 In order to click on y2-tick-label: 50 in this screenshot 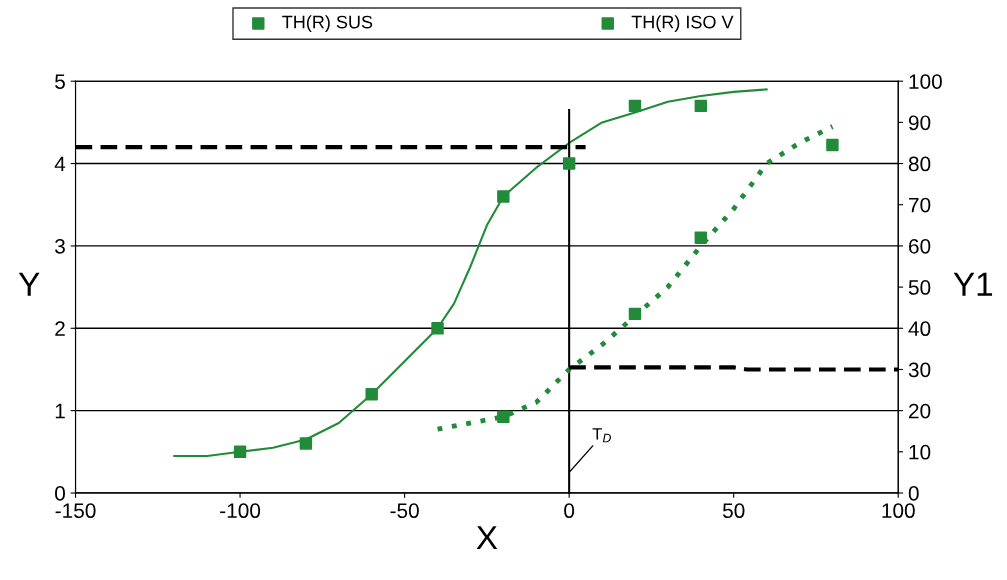, I will do `click(919, 287)`.